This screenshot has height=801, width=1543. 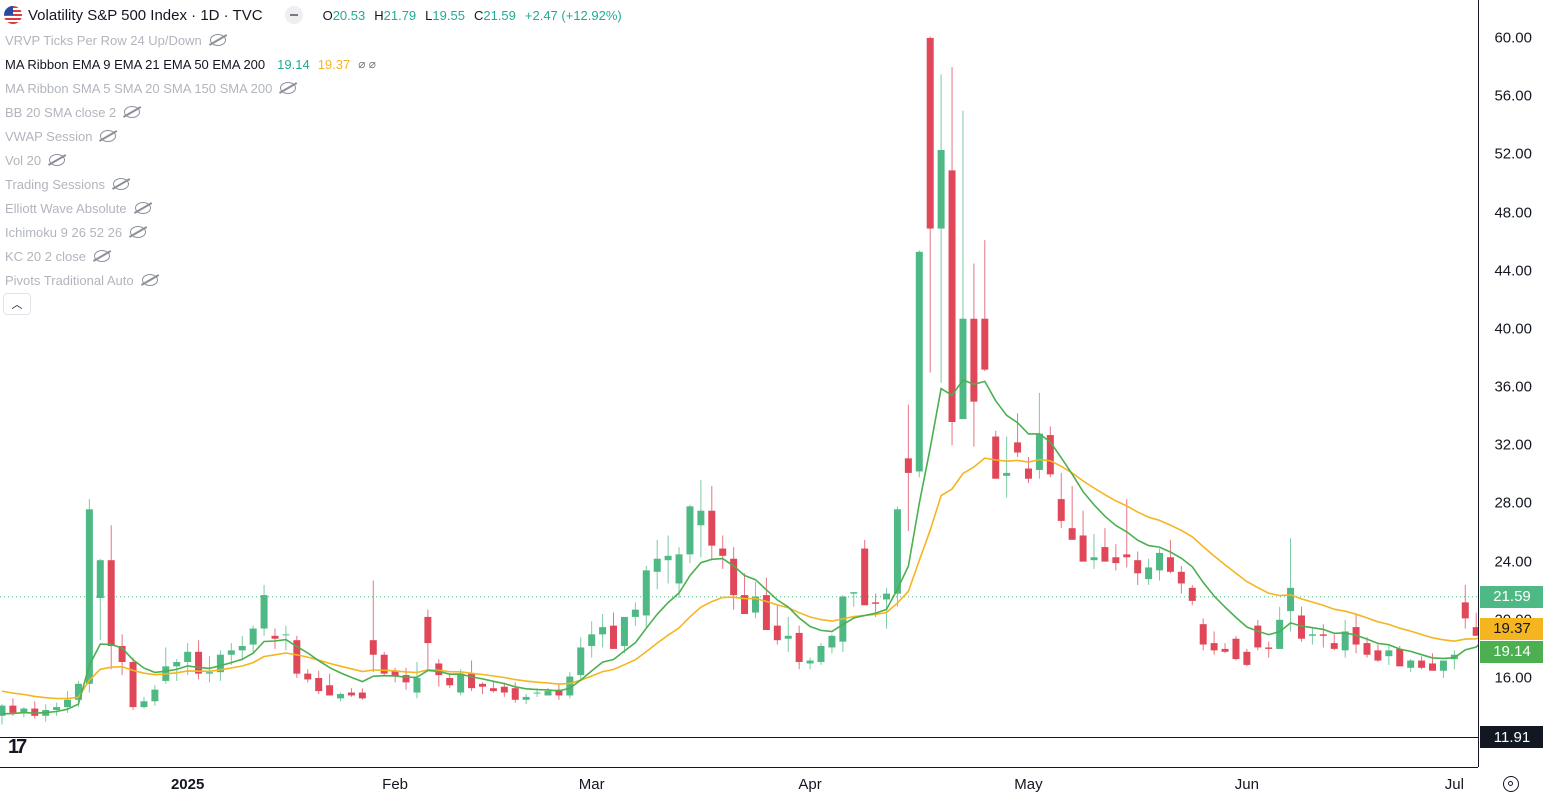 I want to click on indicator-label: VWAP Session, so click(x=49, y=136).